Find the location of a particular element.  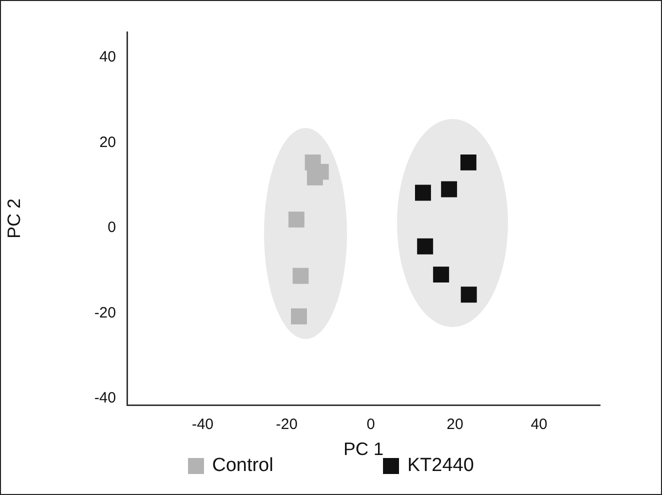

y-tick-label: 0 is located at coordinates (112, 227).